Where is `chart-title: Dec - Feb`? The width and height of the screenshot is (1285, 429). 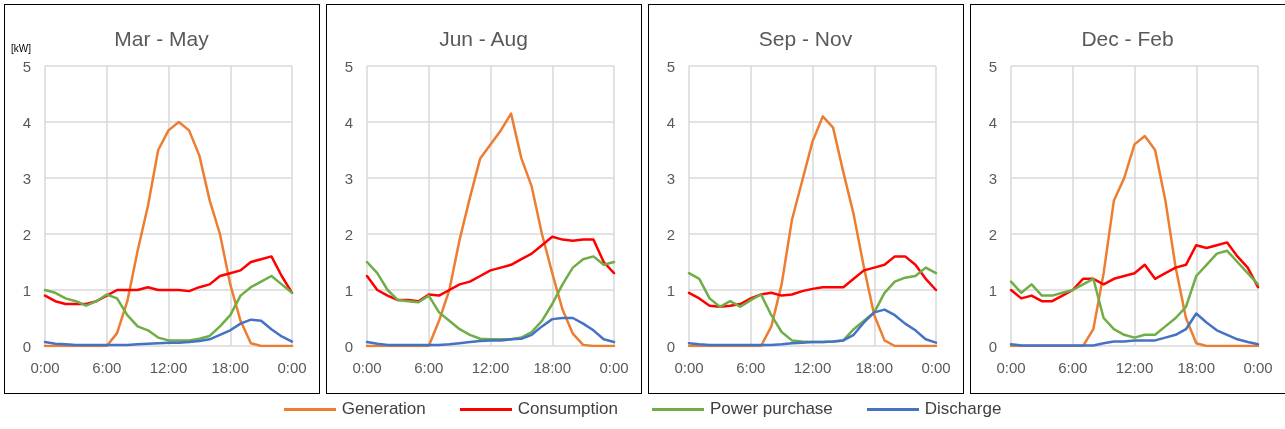
chart-title: Dec - Feb is located at coordinates (1127, 38).